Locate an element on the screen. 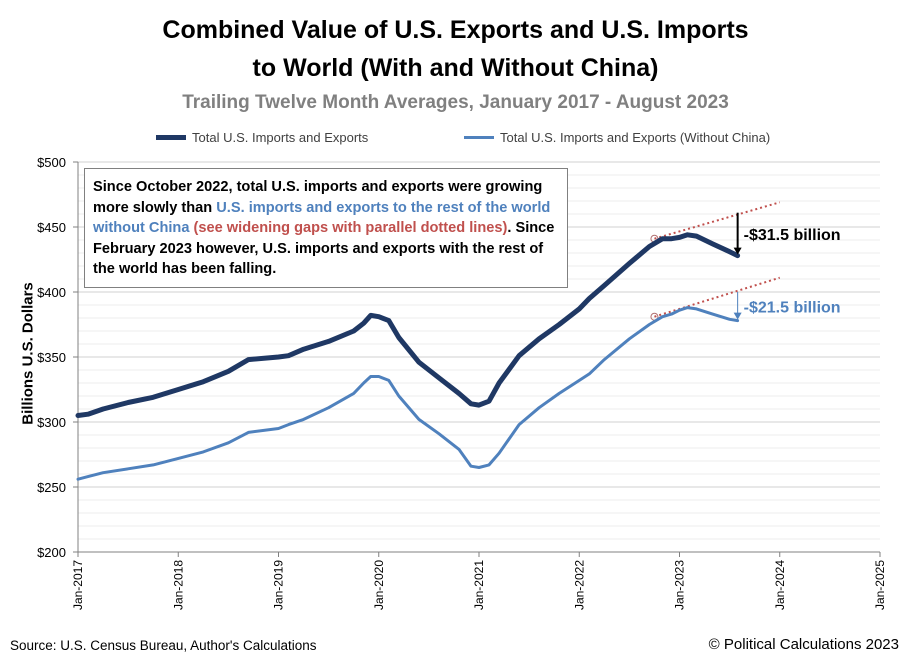 Image resolution: width=911 pixels, height=662 pixels. legend-swatch-total is located at coordinates (171, 137).